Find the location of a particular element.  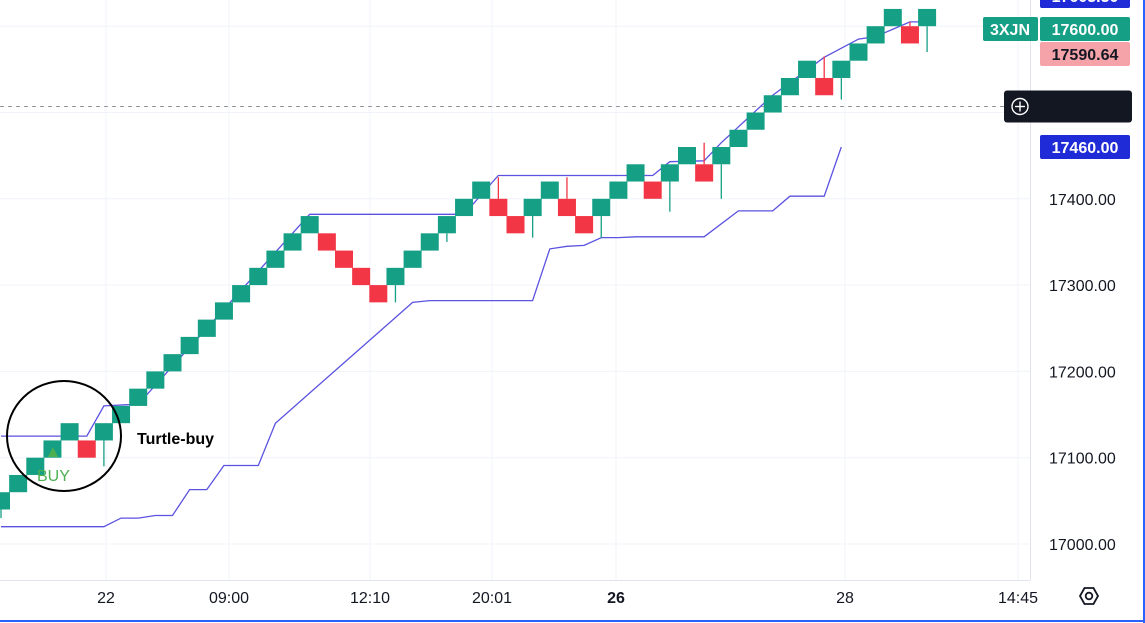

price-tag-label: 17603.30 is located at coordinates (1085, 3).